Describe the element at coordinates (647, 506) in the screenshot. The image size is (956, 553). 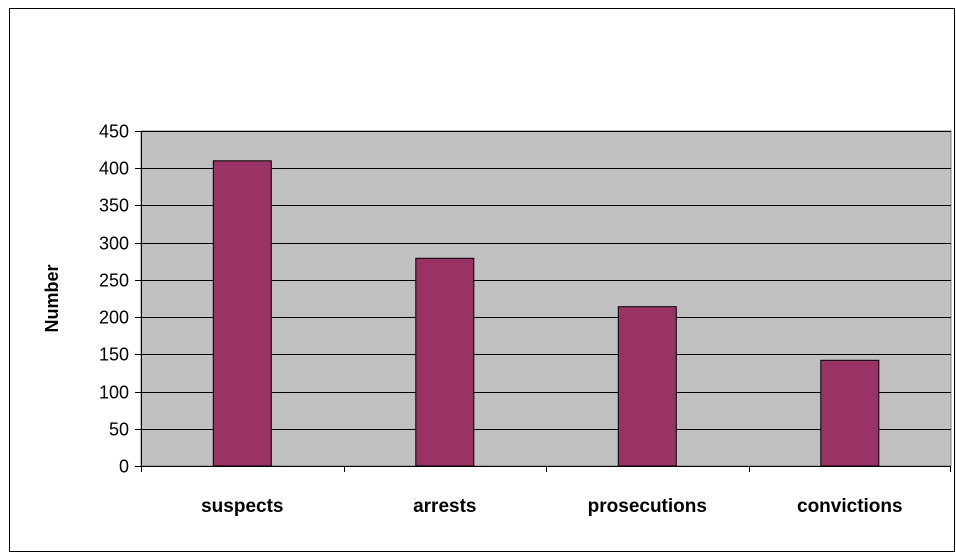
I see `category-label-prosecutions: prosecutions` at that location.